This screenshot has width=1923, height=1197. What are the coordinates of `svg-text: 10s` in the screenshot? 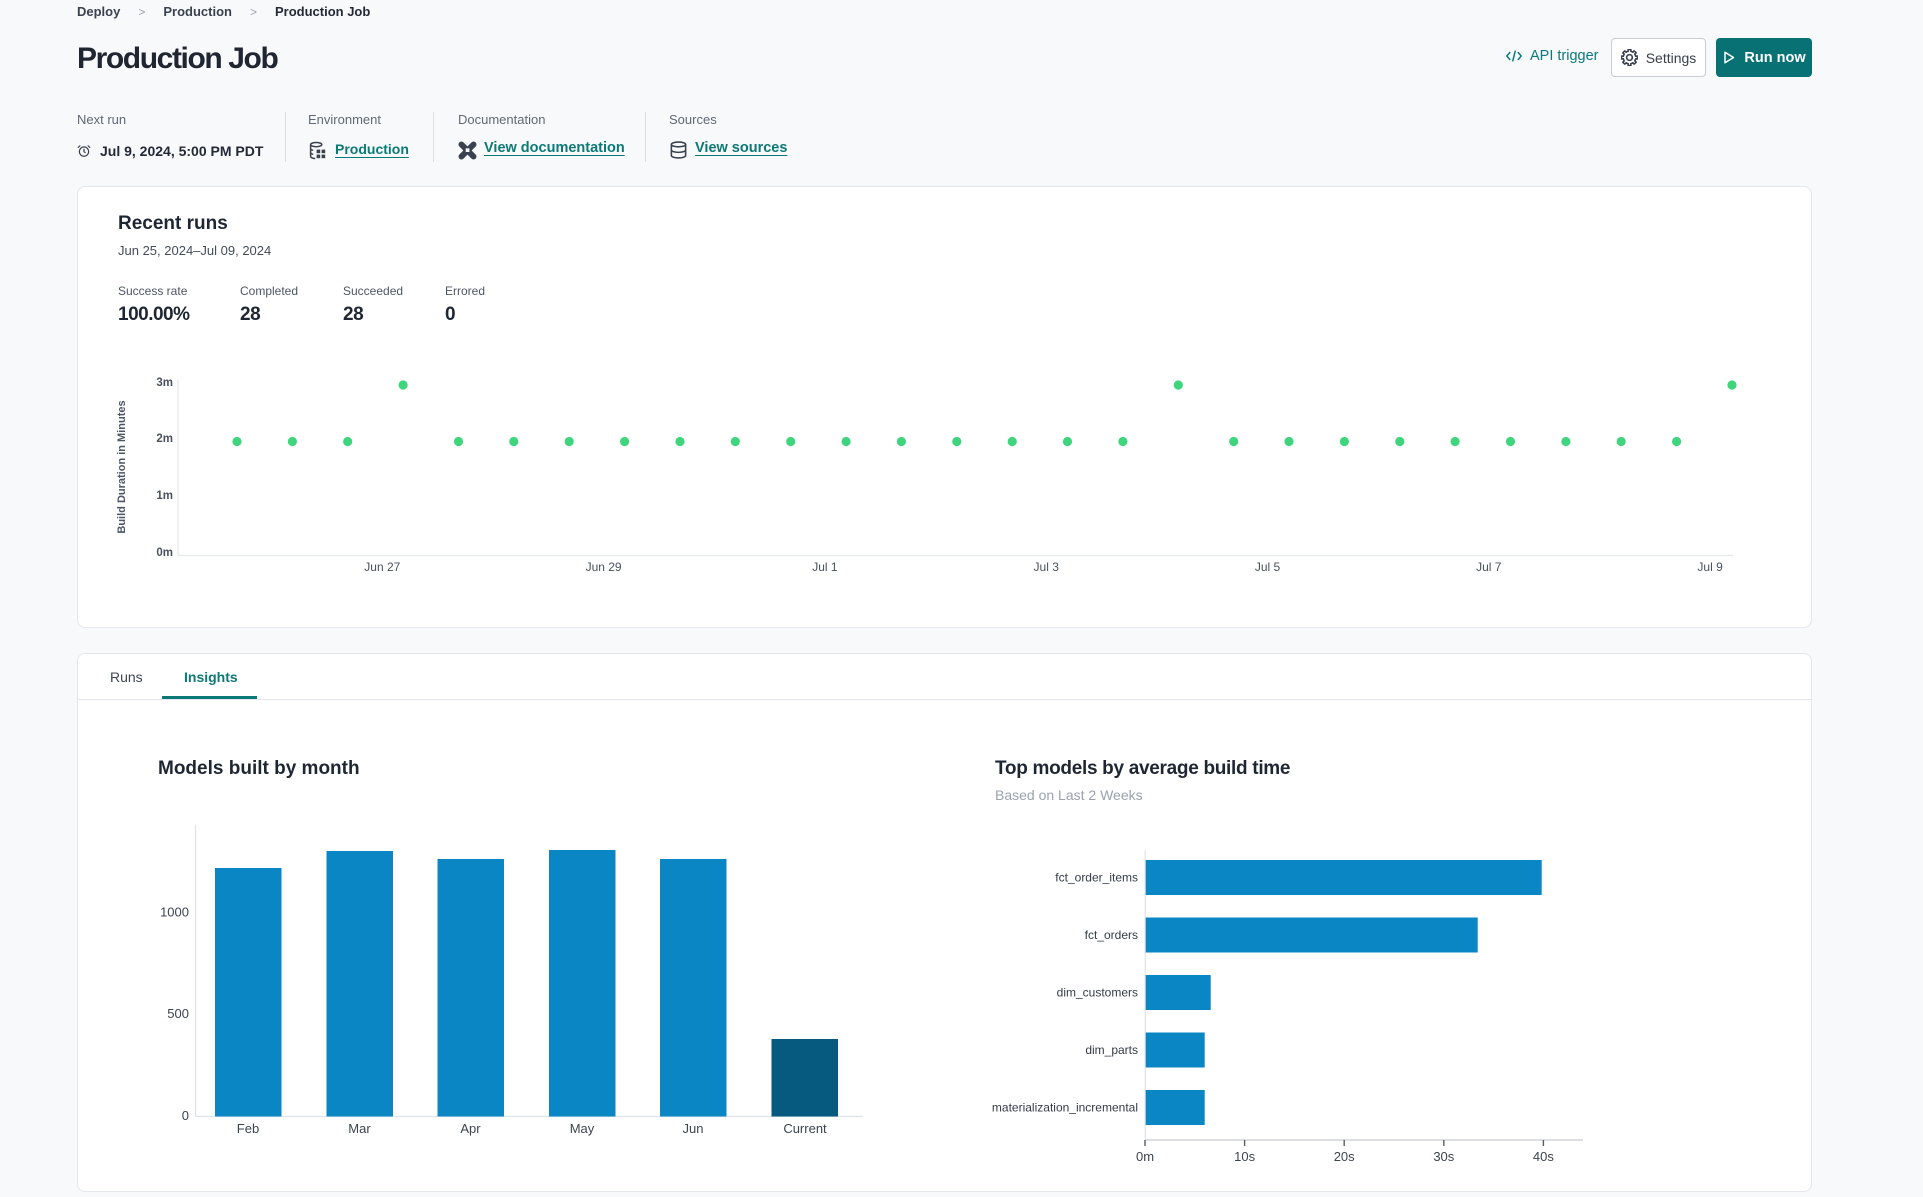 It's located at (1244, 1156).